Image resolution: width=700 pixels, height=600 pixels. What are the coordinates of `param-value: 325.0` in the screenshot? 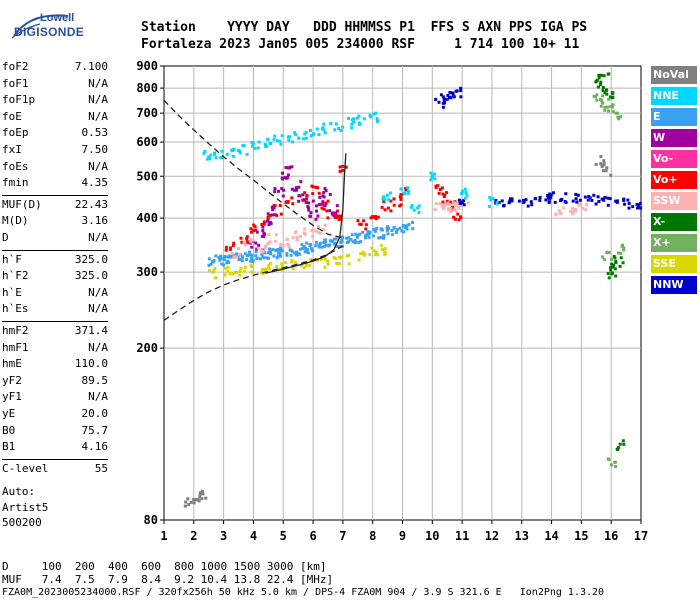 It's located at (91, 259).